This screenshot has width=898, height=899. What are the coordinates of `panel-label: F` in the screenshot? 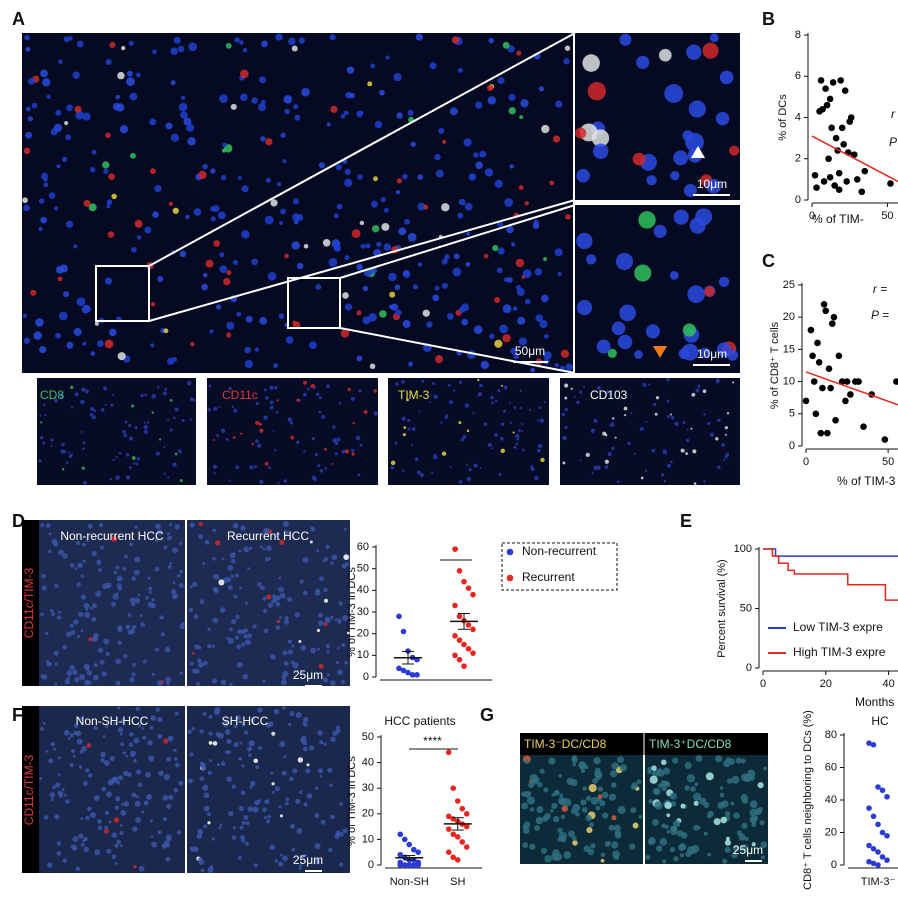 It's located at (17, 715).